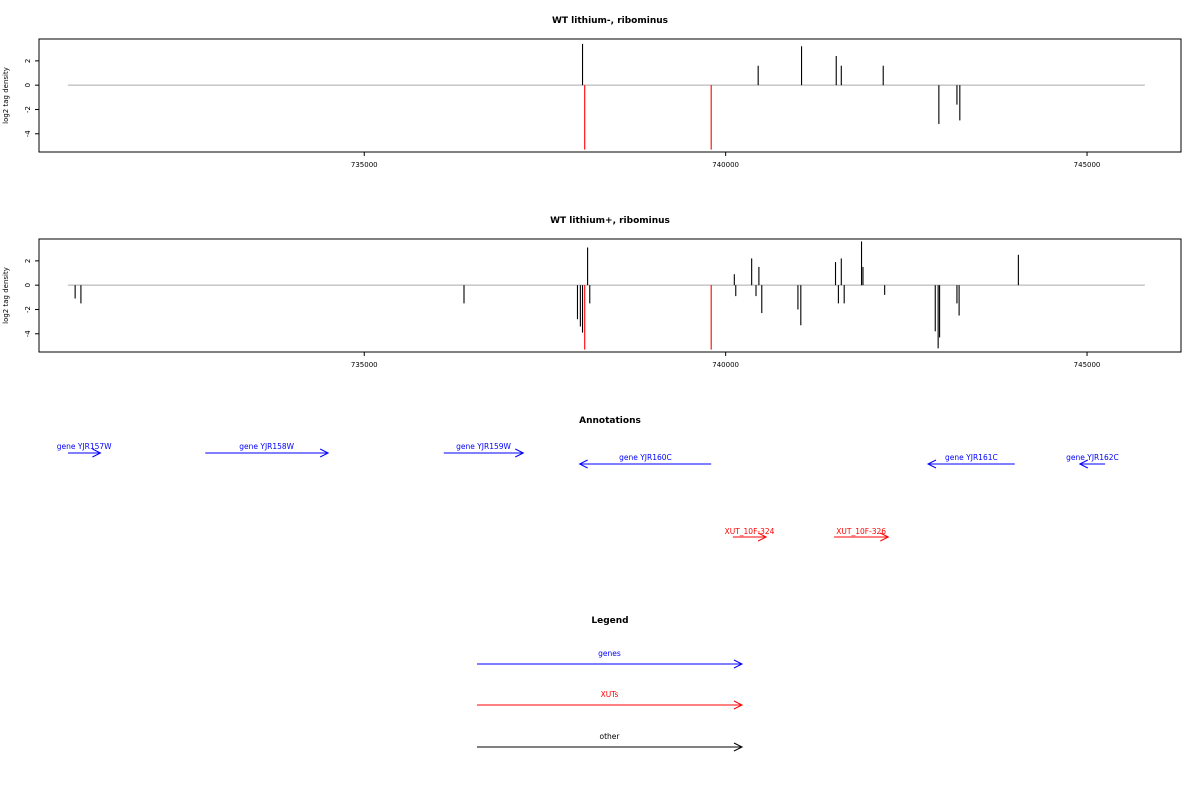 This screenshot has width=1200, height=800. What do you see at coordinates (645, 457) in the screenshot?
I see `gene-label: gene YJR160C` at bounding box center [645, 457].